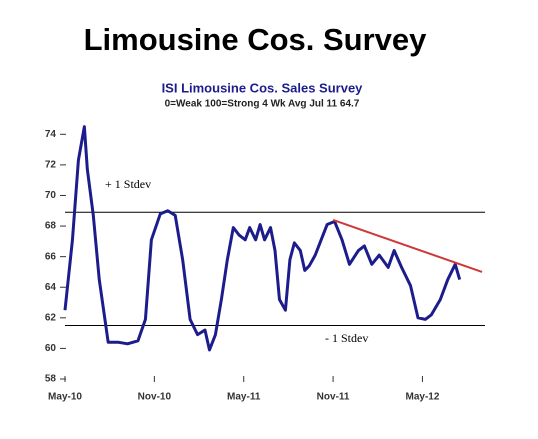 This screenshot has width=538, height=439. I want to click on reference-label: + 1 Stdev, so click(128, 184).